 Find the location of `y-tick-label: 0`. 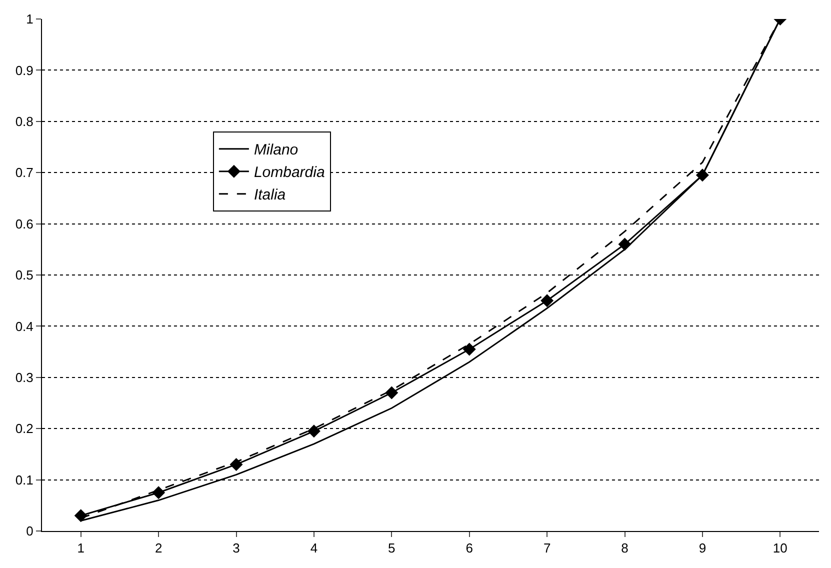

y-tick-label: 0 is located at coordinates (30, 531).